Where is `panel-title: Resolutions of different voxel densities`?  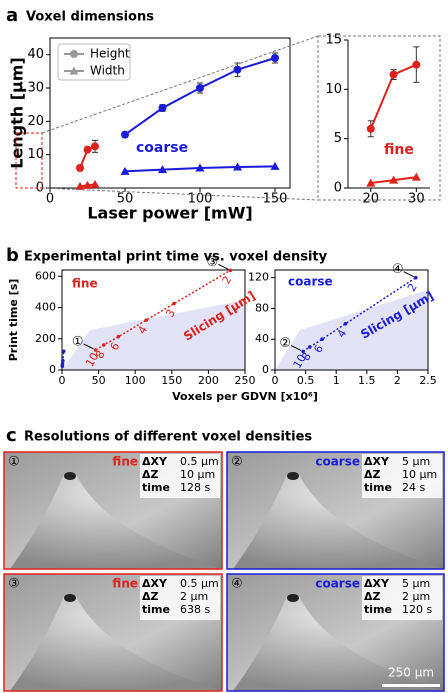
panel-title: Resolutions of different voxel densities is located at coordinates (168, 437).